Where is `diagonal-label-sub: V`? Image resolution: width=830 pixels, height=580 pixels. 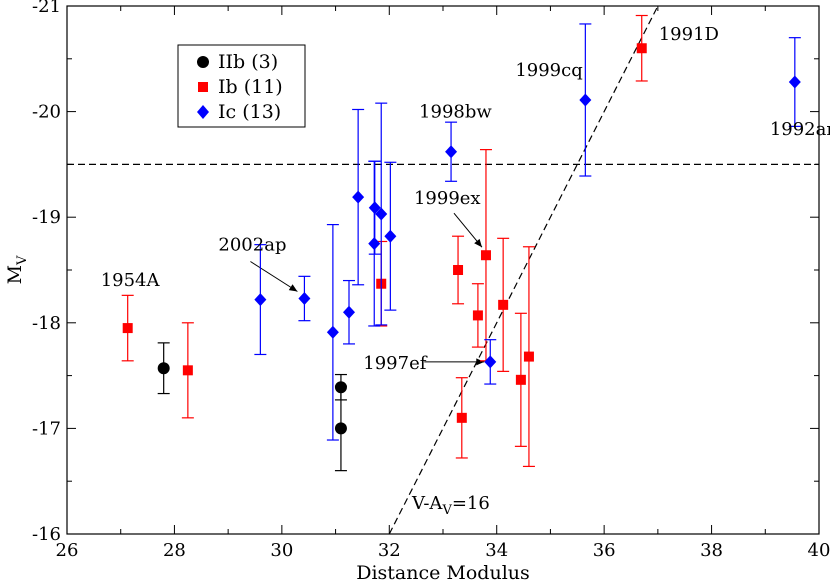
diagonal-label-sub: V is located at coordinates (446, 510).